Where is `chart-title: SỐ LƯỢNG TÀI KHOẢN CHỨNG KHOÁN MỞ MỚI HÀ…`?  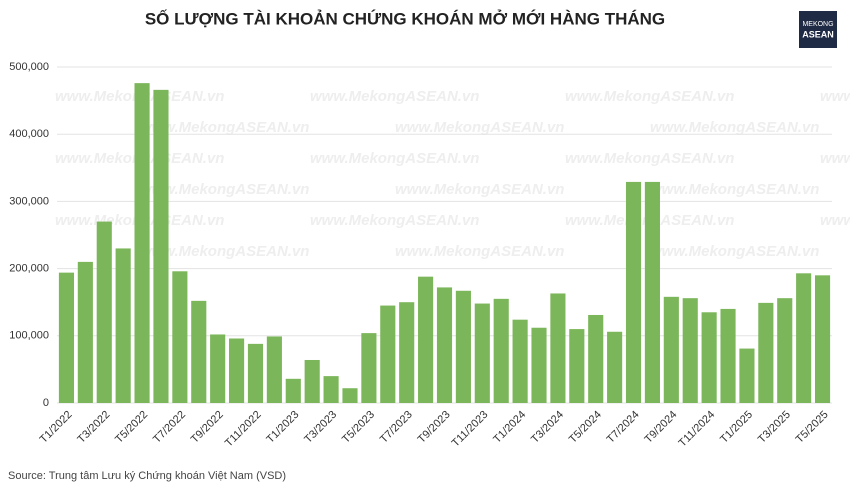
chart-title: SỐ LƯỢNG TÀI KHOẢN CHỨNG KHOÁN MỞ MỚI HÀ… is located at coordinates (405, 18).